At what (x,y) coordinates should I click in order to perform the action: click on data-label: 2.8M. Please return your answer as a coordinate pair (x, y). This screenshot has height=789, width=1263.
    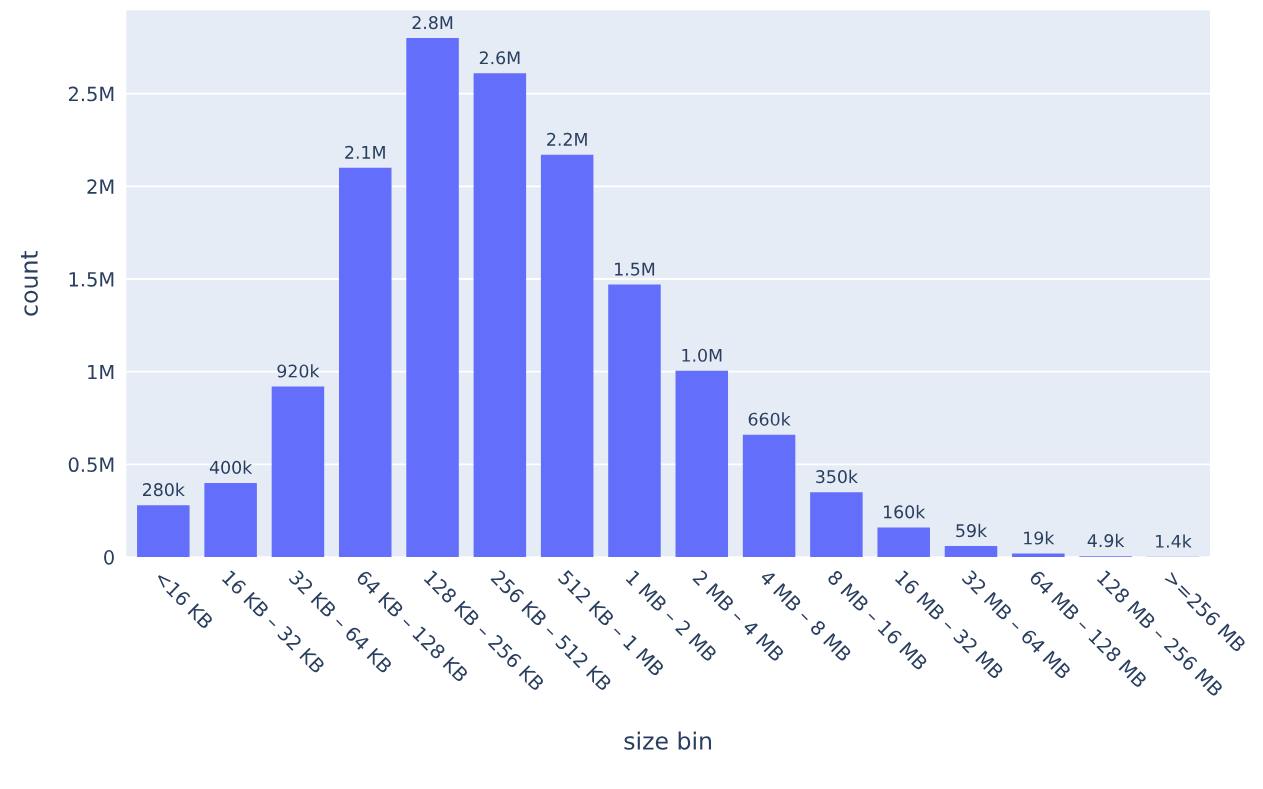
    Looking at the image, I should click on (432, 23).